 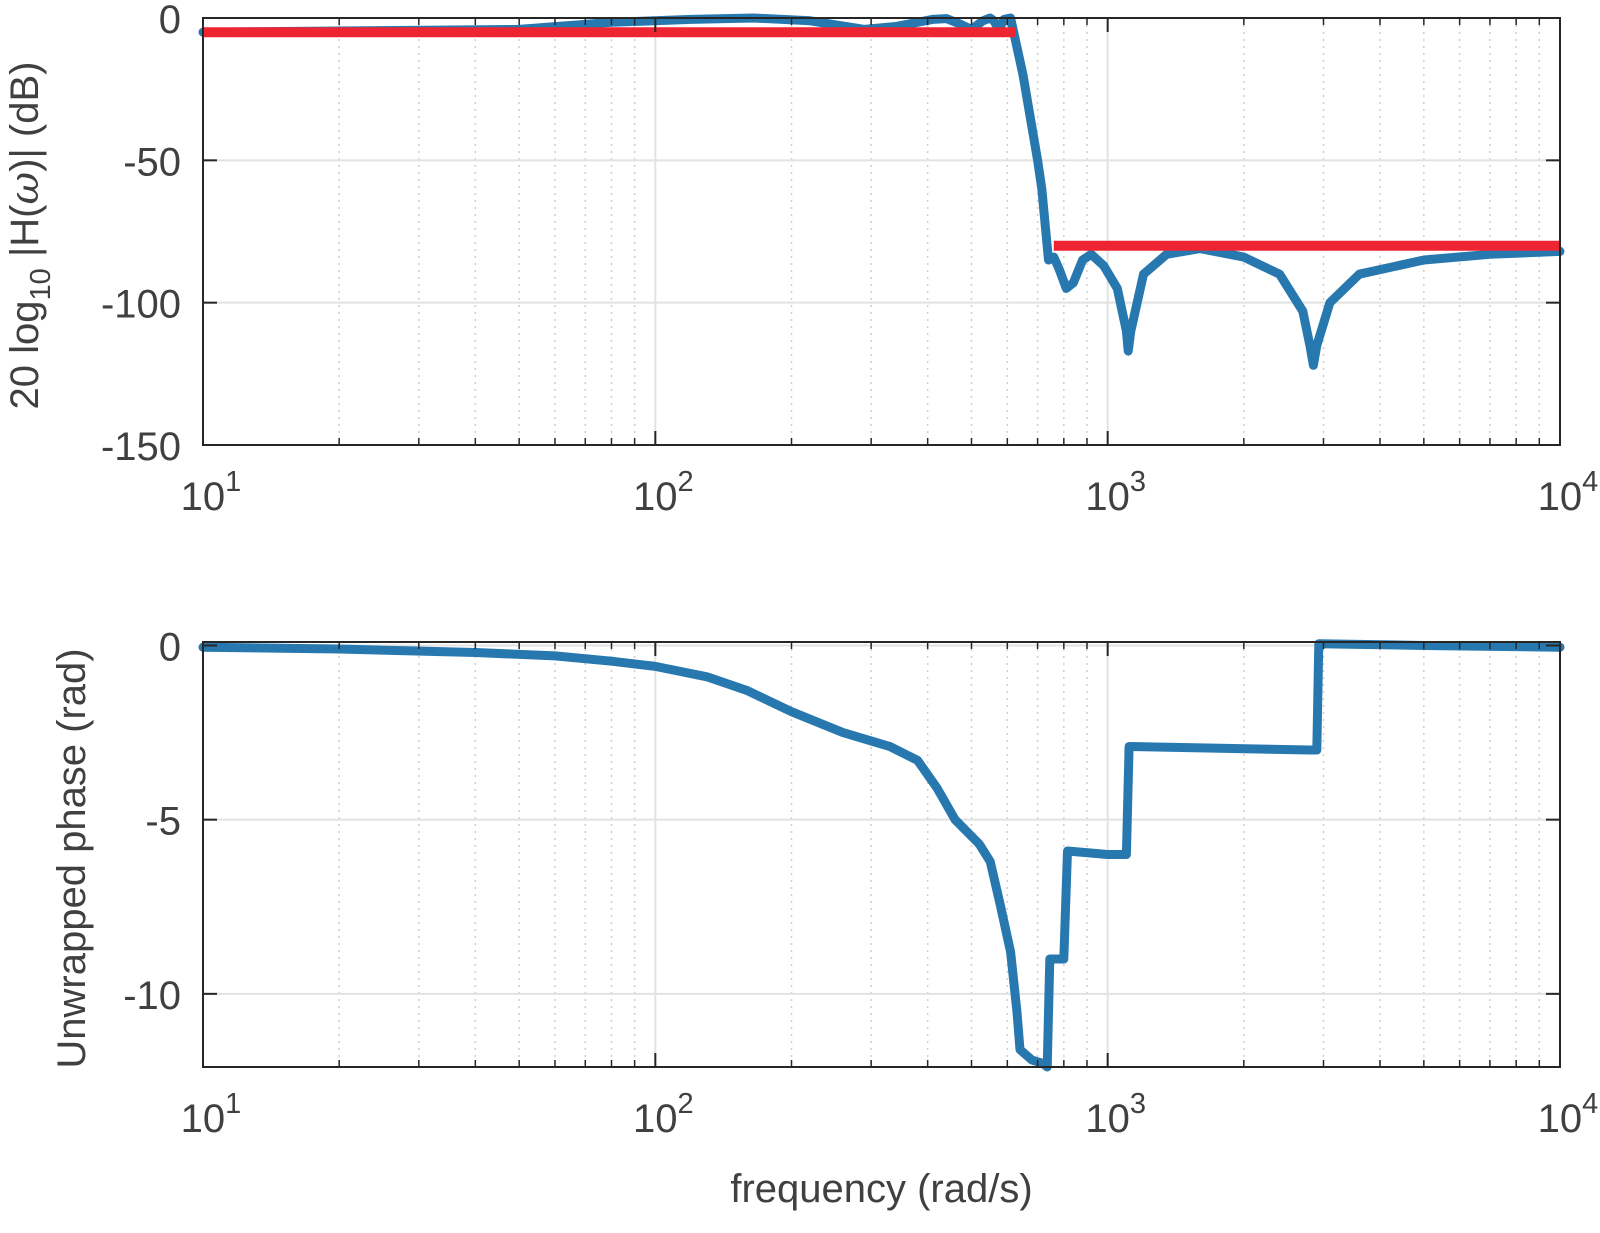 What do you see at coordinates (152, 996) in the screenshot?
I see `y-tick-label: -10` at bounding box center [152, 996].